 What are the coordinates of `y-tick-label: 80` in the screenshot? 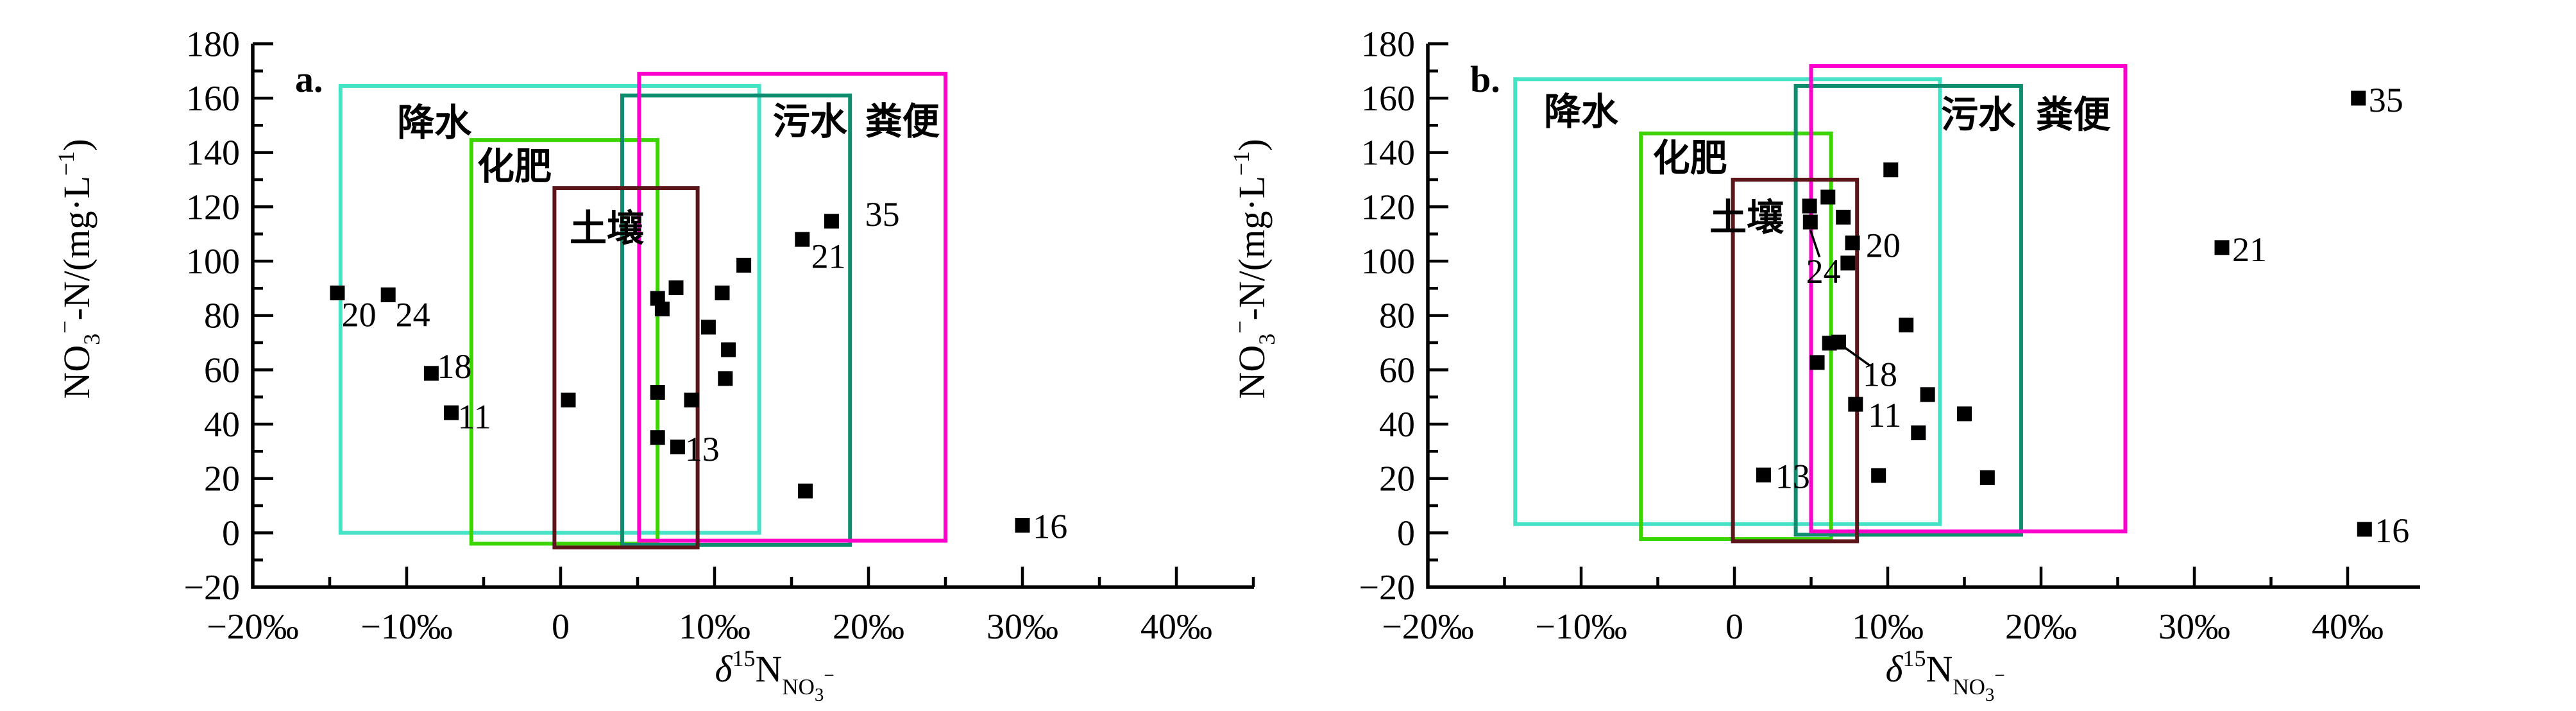 It's located at (222, 316).